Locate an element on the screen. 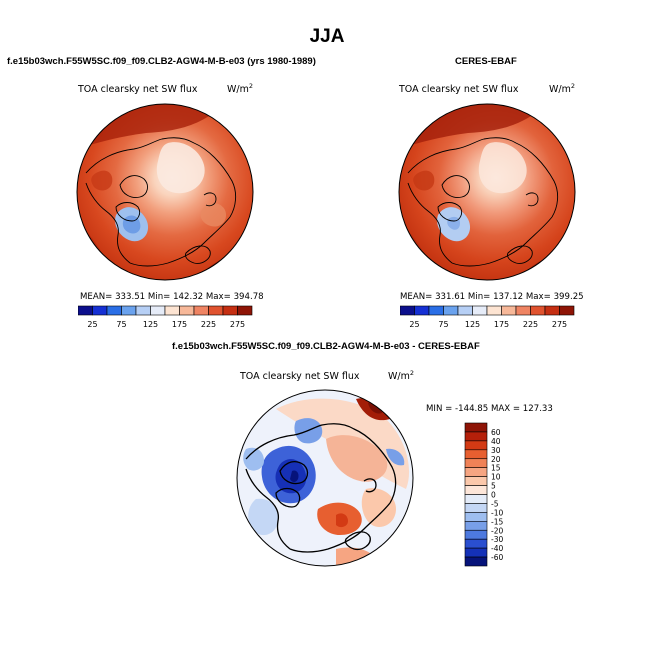 This screenshot has width=654, height=654. panel-2-units: W/m2 is located at coordinates (562, 89).